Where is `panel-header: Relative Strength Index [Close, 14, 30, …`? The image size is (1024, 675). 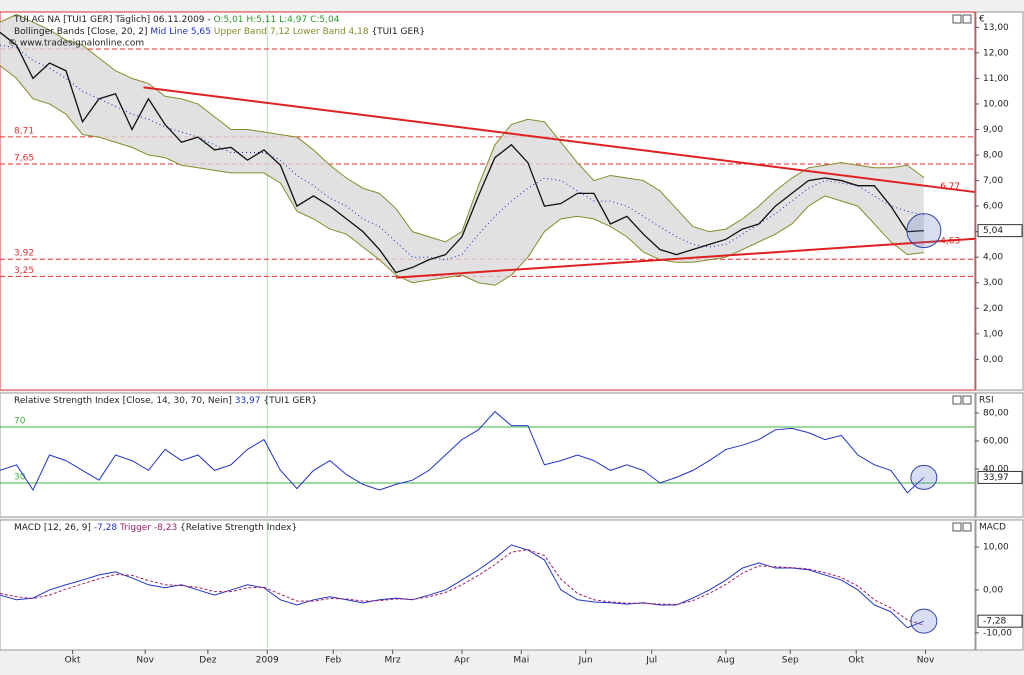
panel-header: Relative Strength Index [Close, 14, 30, … is located at coordinates (165, 401).